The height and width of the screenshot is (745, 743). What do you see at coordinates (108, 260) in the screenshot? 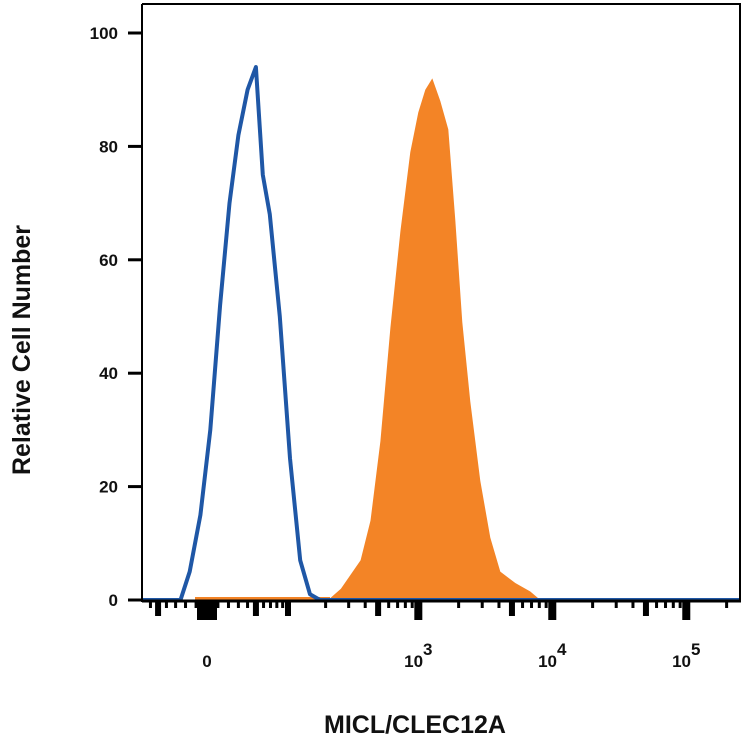
I see `y-tick-label: 60` at bounding box center [108, 260].